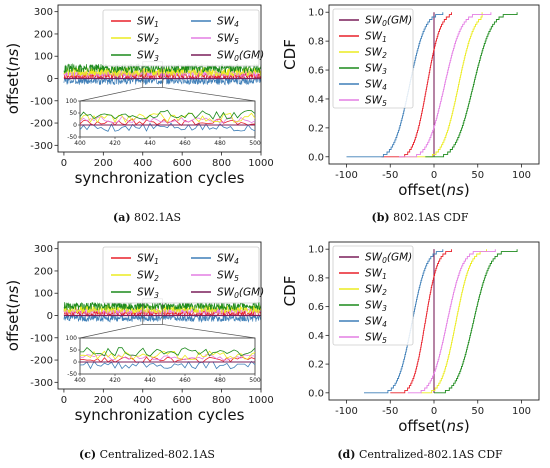 This screenshot has width=550, height=468. Describe the element at coordinates (80, 143) in the screenshot. I see `inset-x-tick-label: 400` at that location.